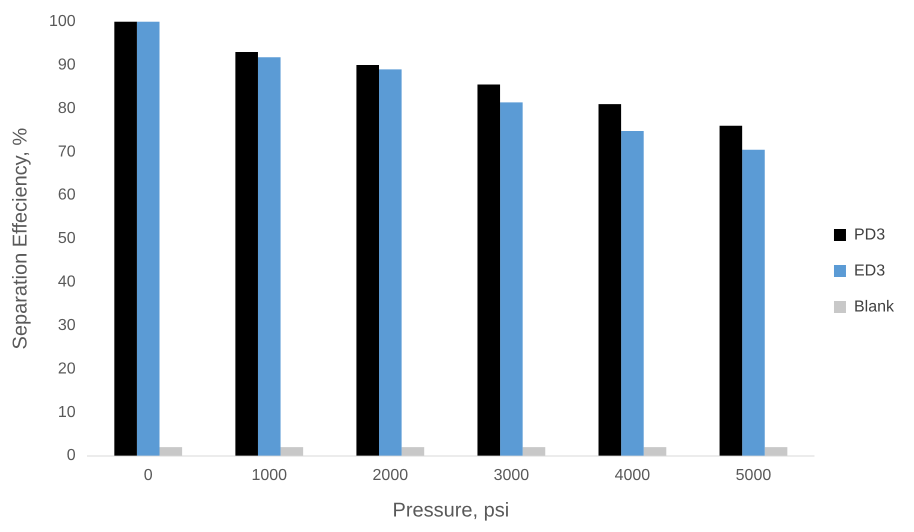  What do you see at coordinates (269, 475) in the screenshot?
I see `x-tick-label: 1000` at bounding box center [269, 475].